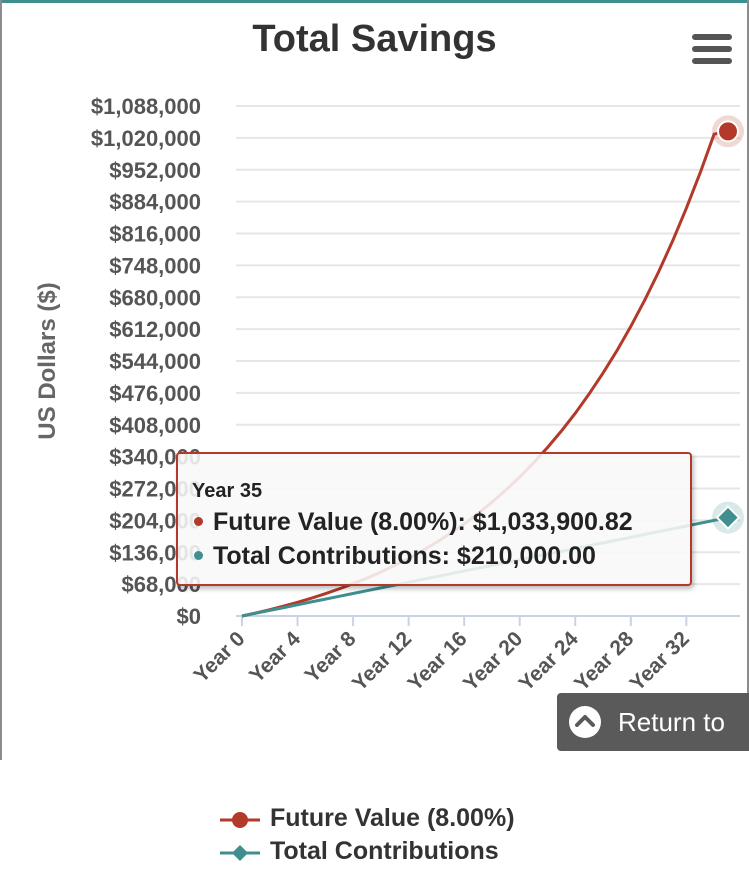  What do you see at coordinates (493, 661) in the screenshot?
I see `x-tick-label: Year 20` at bounding box center [493, 661].